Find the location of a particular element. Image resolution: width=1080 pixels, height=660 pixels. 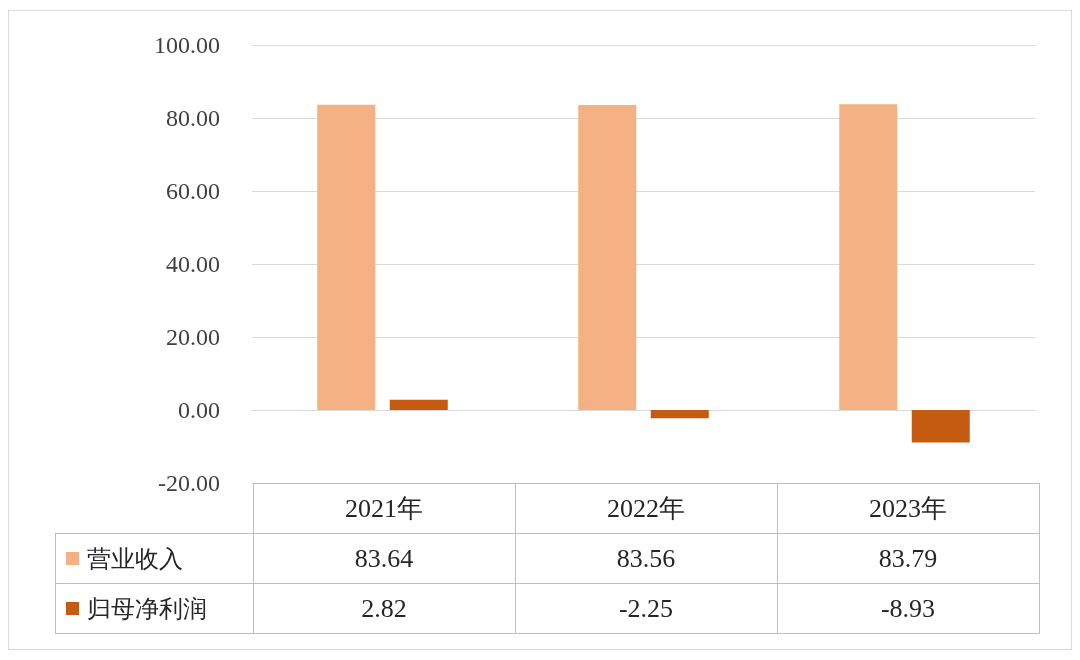

y-tick-label: 60.00 is located at coordinates (193, 191).